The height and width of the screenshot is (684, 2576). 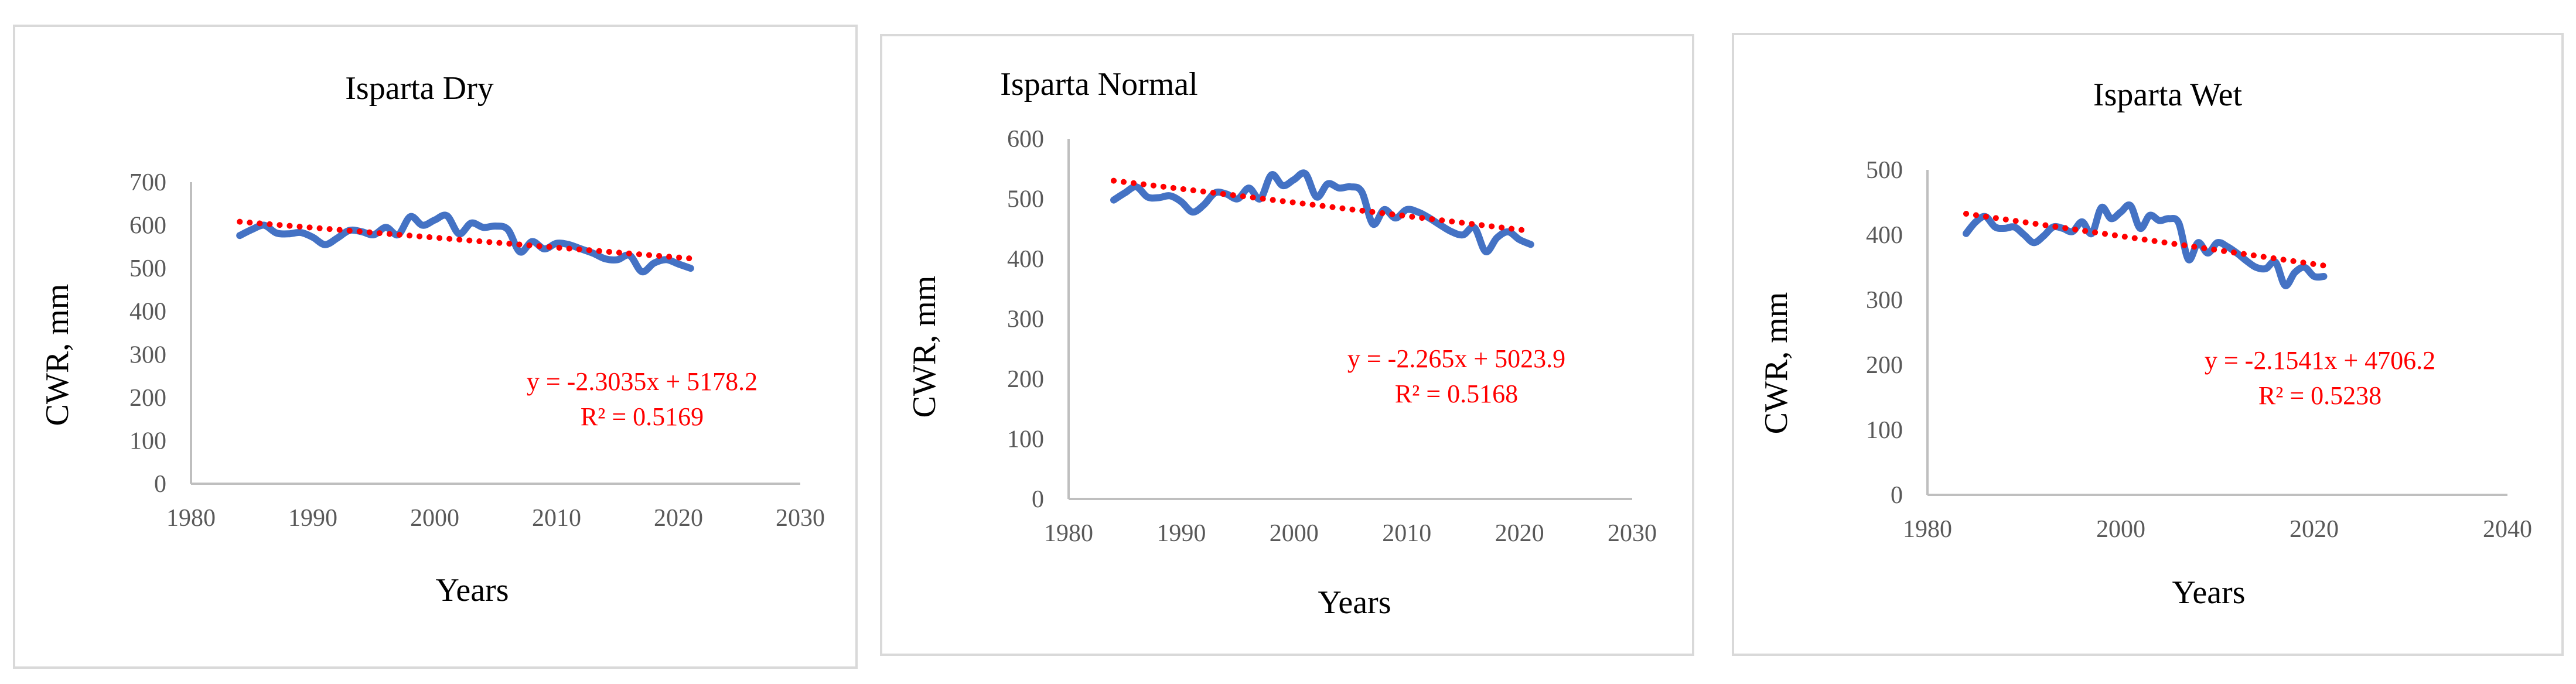 I want to click on y-tick-label: 700, so click(x=147, y=182).